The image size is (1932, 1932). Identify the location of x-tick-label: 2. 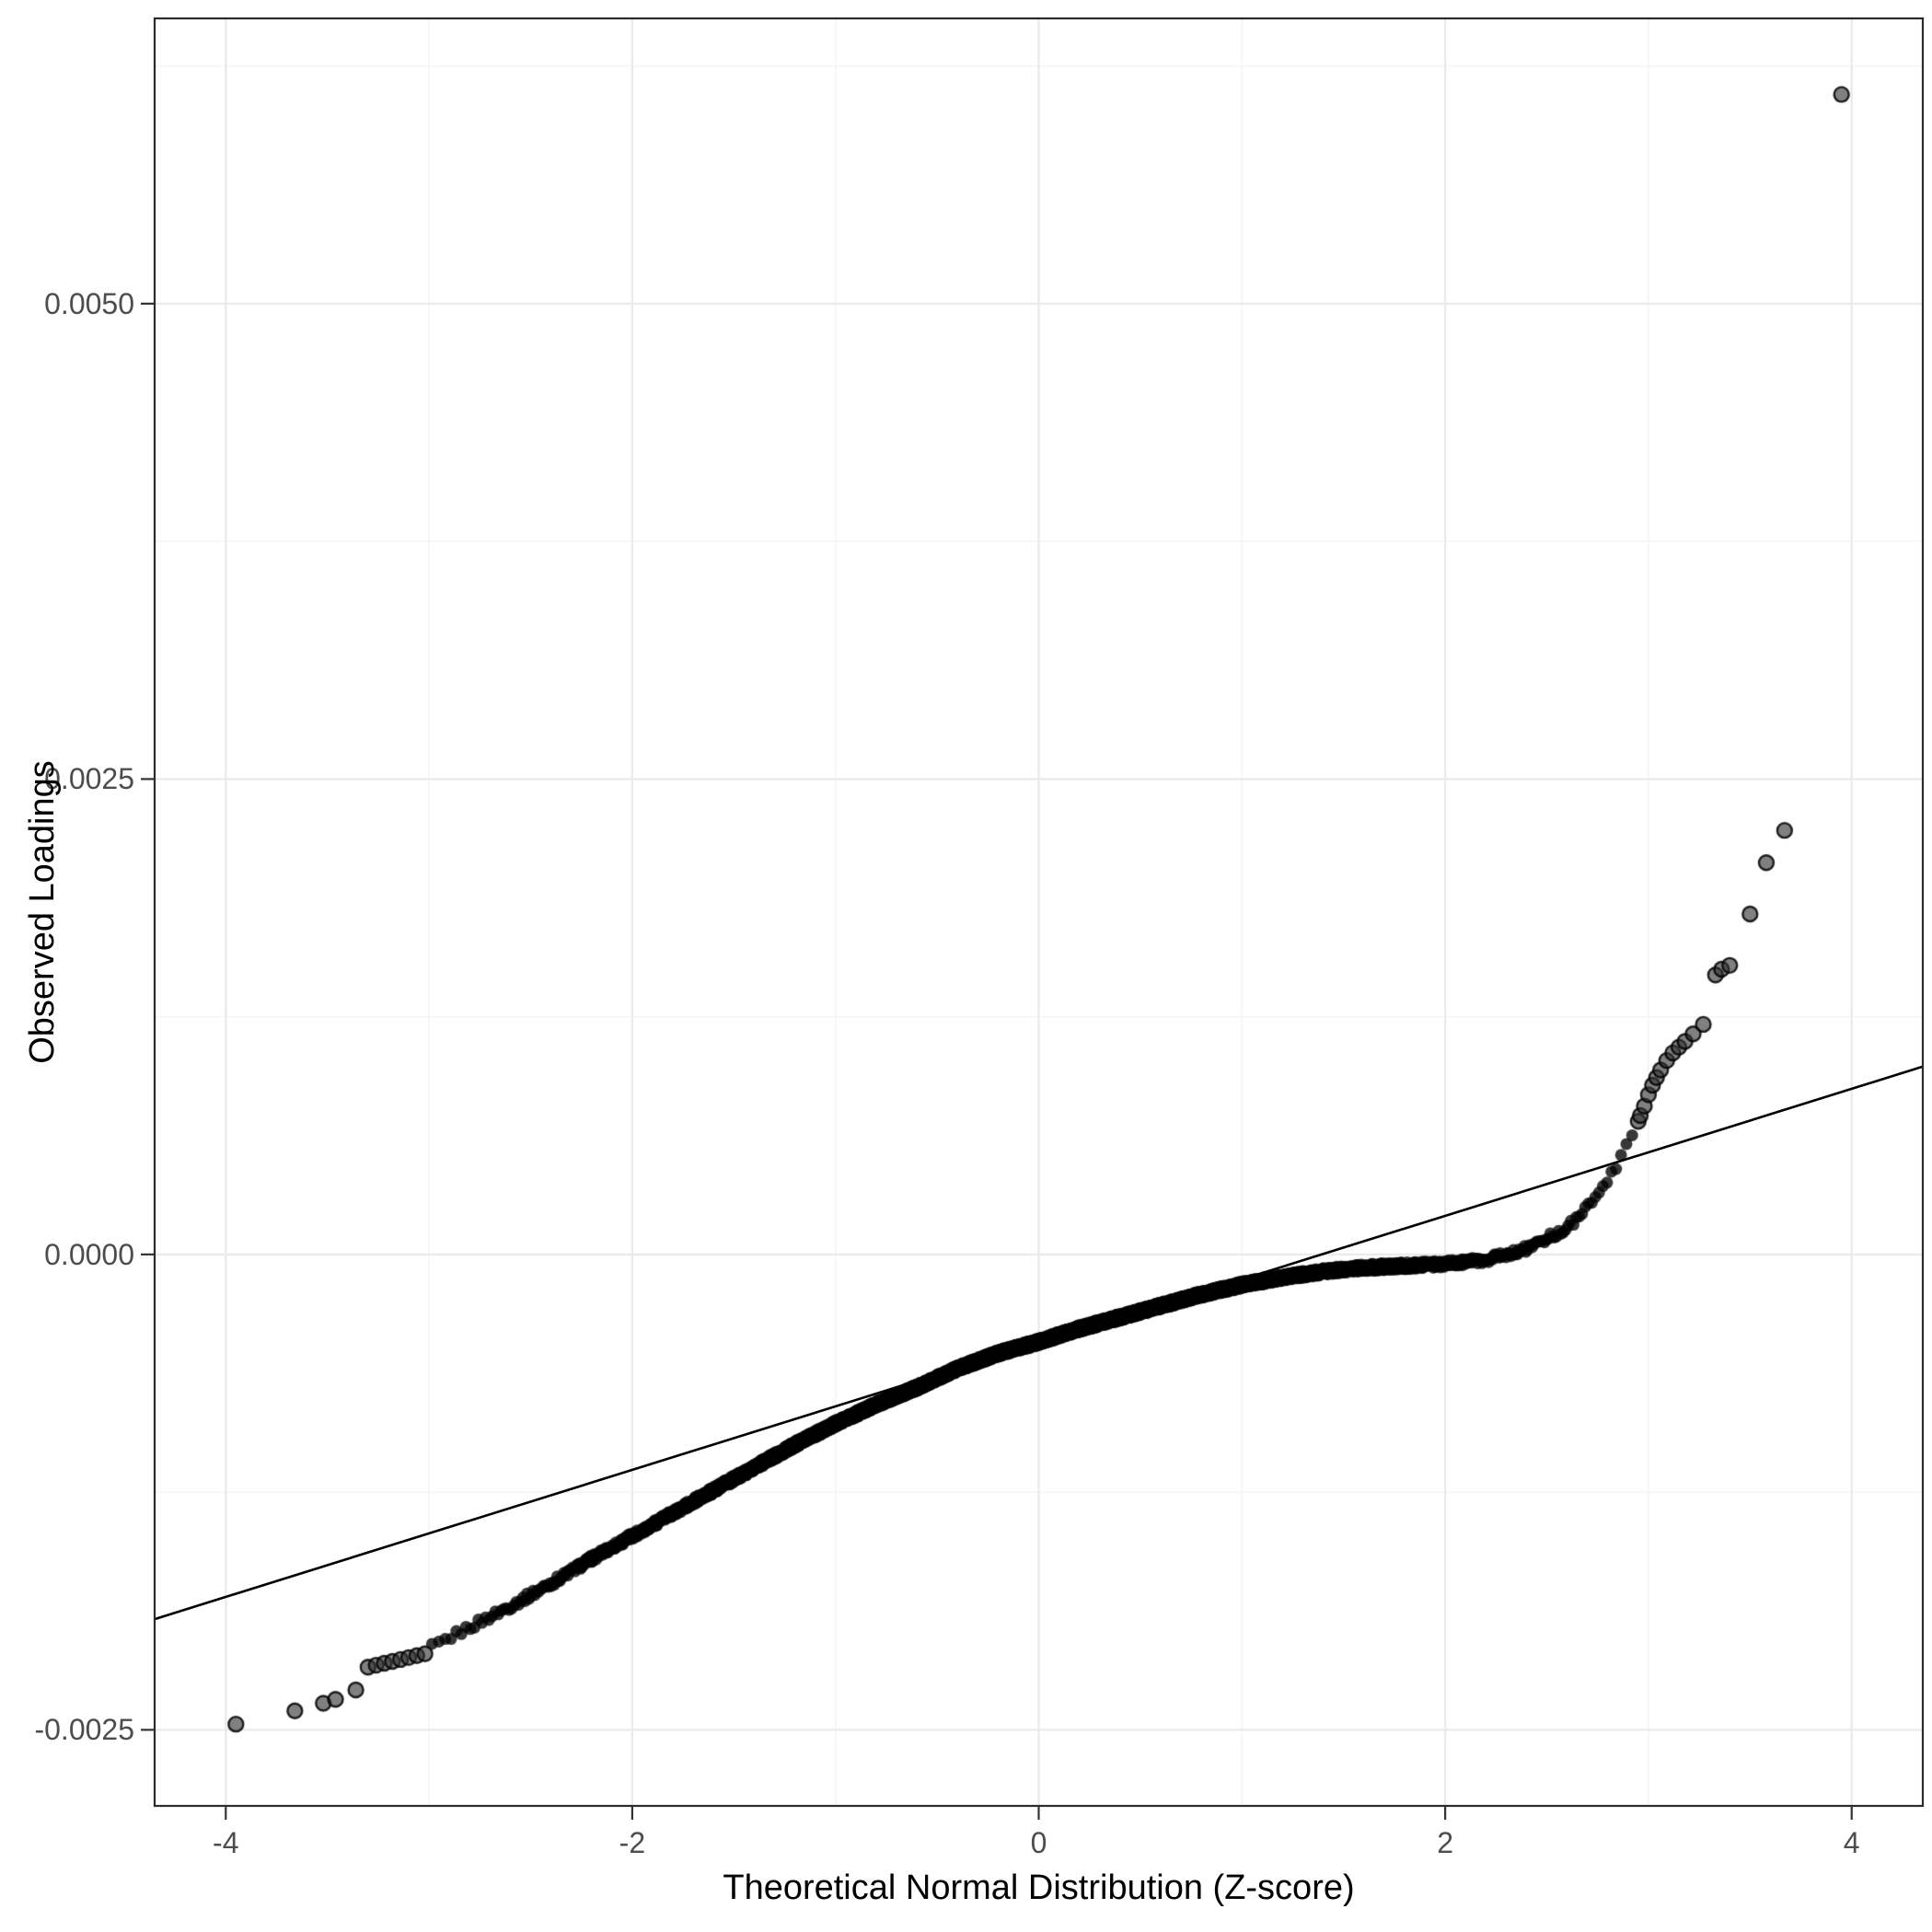
(1445, 1843).